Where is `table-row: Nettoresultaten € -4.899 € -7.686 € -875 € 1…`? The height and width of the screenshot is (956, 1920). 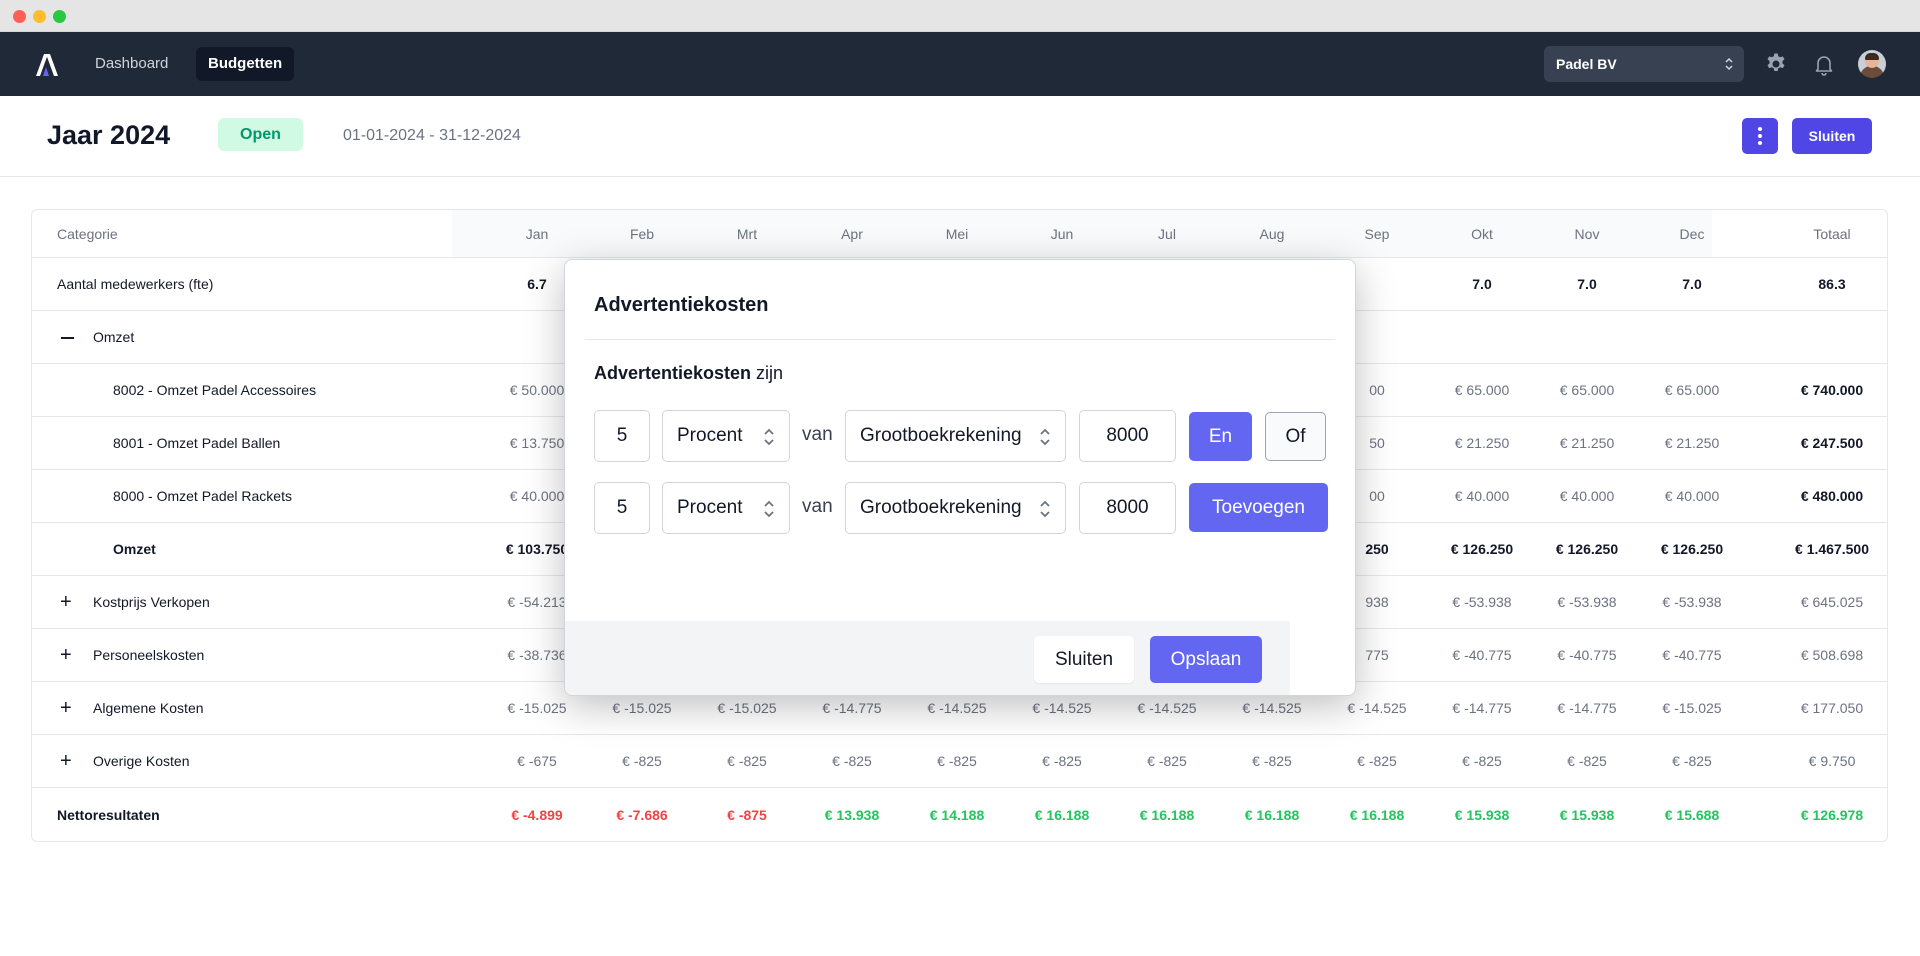
table-row: Nettoresultaten € -4.899 € -7.686 € -875 € 1… is located at coordinates (959, 814).